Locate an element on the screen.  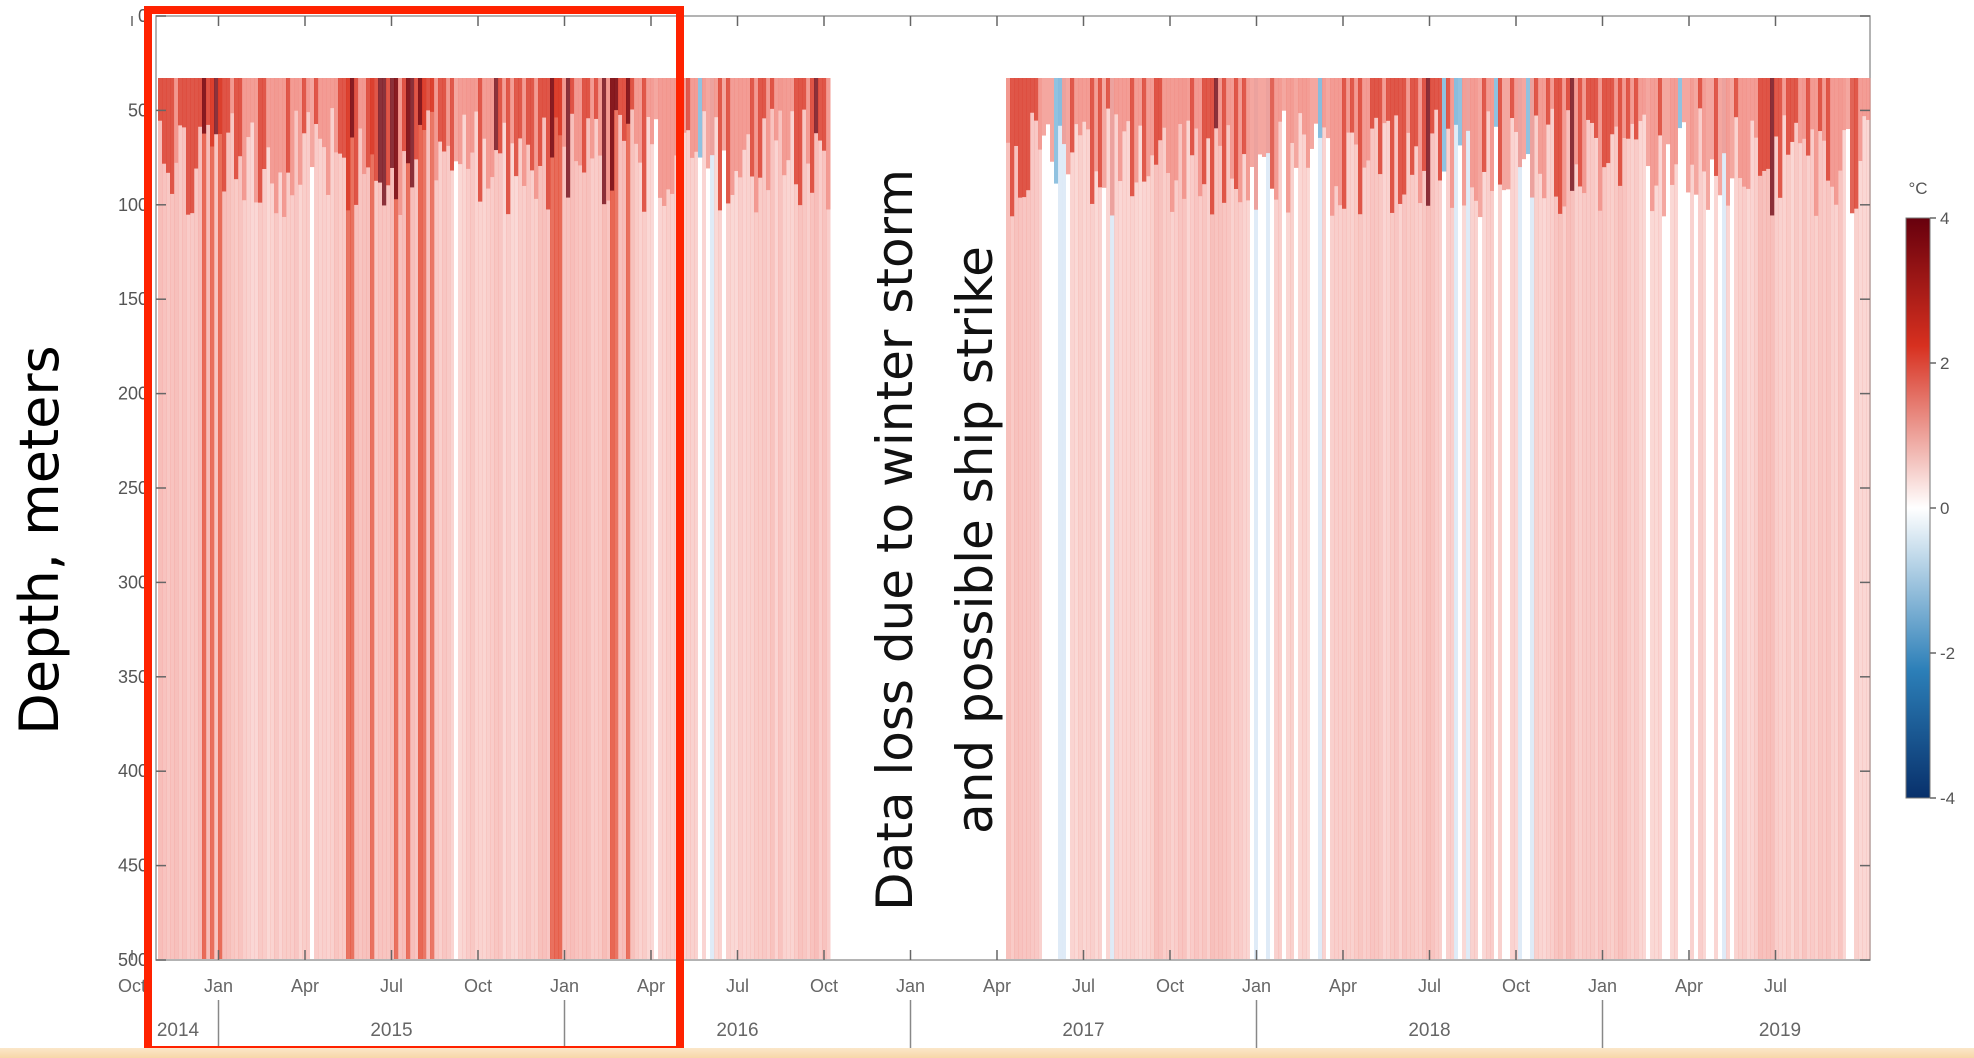
colorbar-tick-label: 2 is located at coordinates (1944, 363).